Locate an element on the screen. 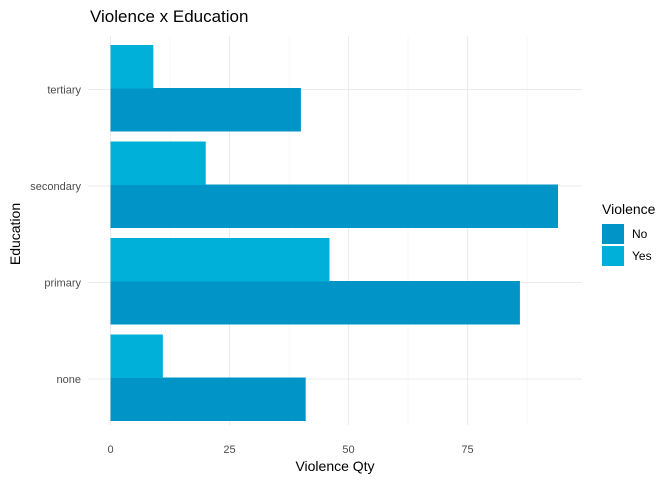 The width and height of the screenshot is (672, 480). chart-title: Violence x Education is located at coordinates (169, 16).